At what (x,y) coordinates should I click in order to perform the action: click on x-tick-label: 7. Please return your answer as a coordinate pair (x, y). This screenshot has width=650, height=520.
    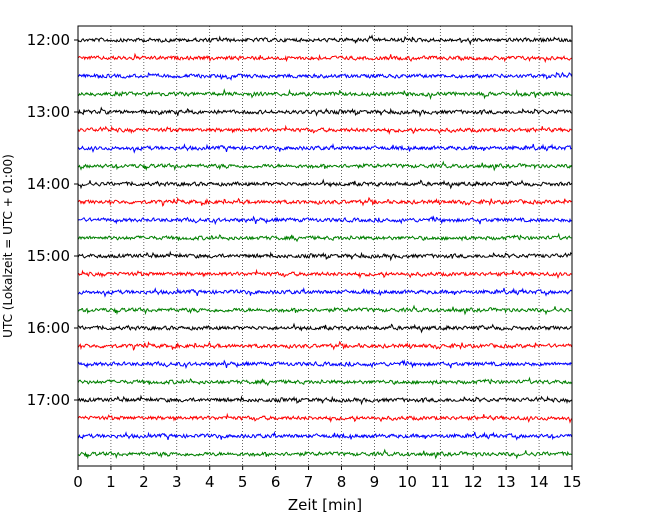
    Looking at the image, I should click on (309, 482).